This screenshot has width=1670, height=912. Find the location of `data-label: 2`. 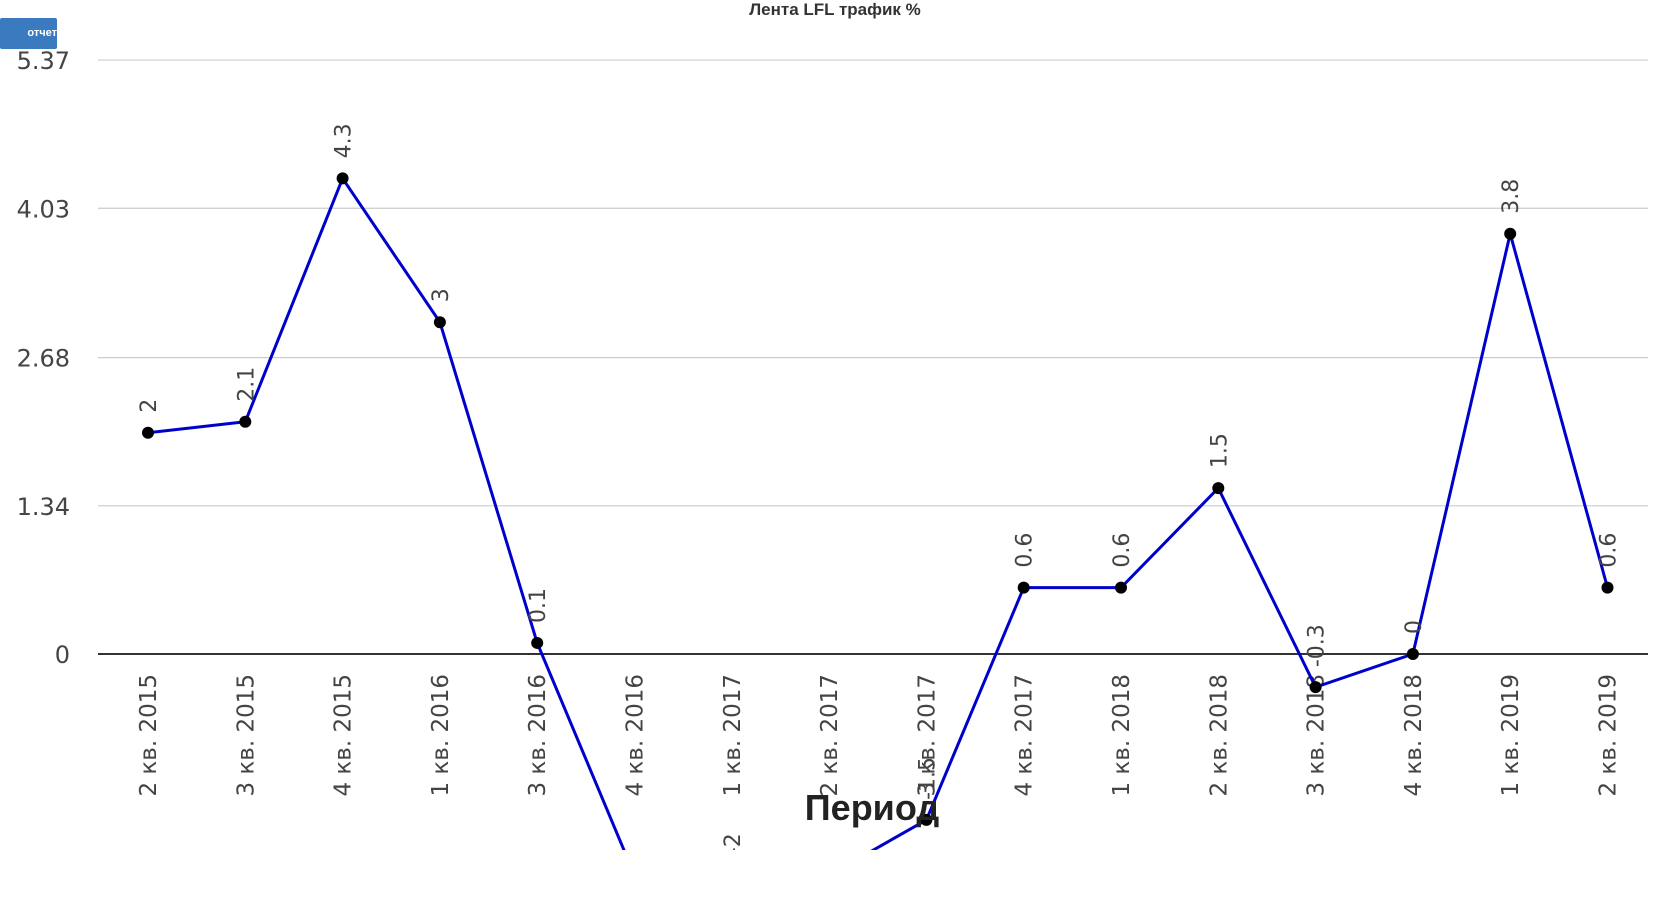

data-label: 2 is located at coordinates (149, 406).